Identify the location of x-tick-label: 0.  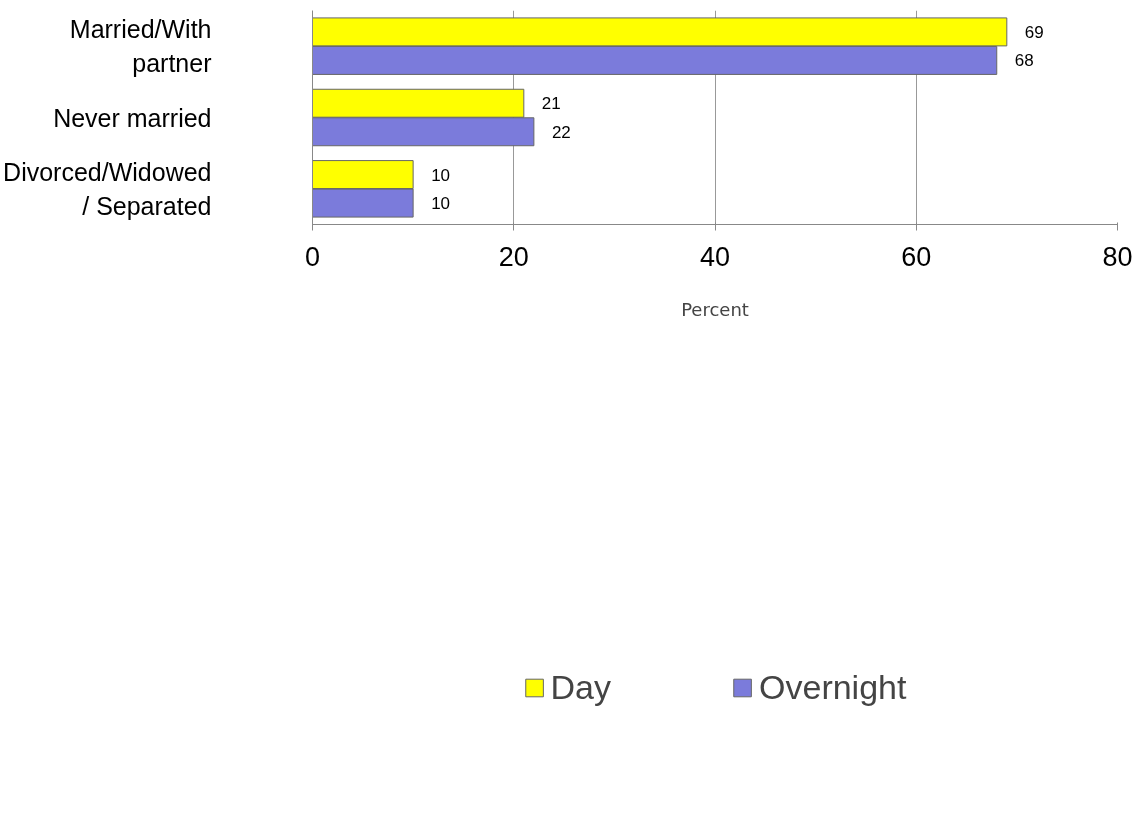
(312, 256).